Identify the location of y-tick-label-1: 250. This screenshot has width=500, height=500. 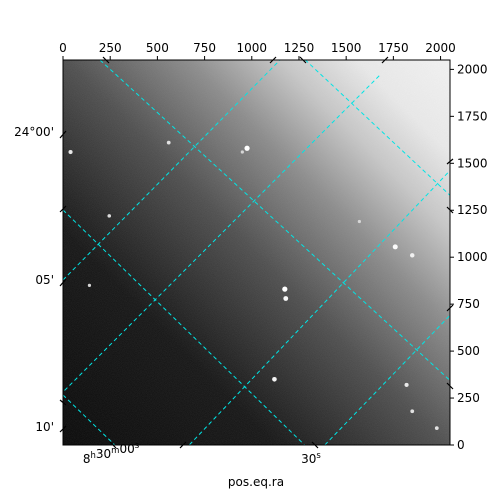
(468, 398).